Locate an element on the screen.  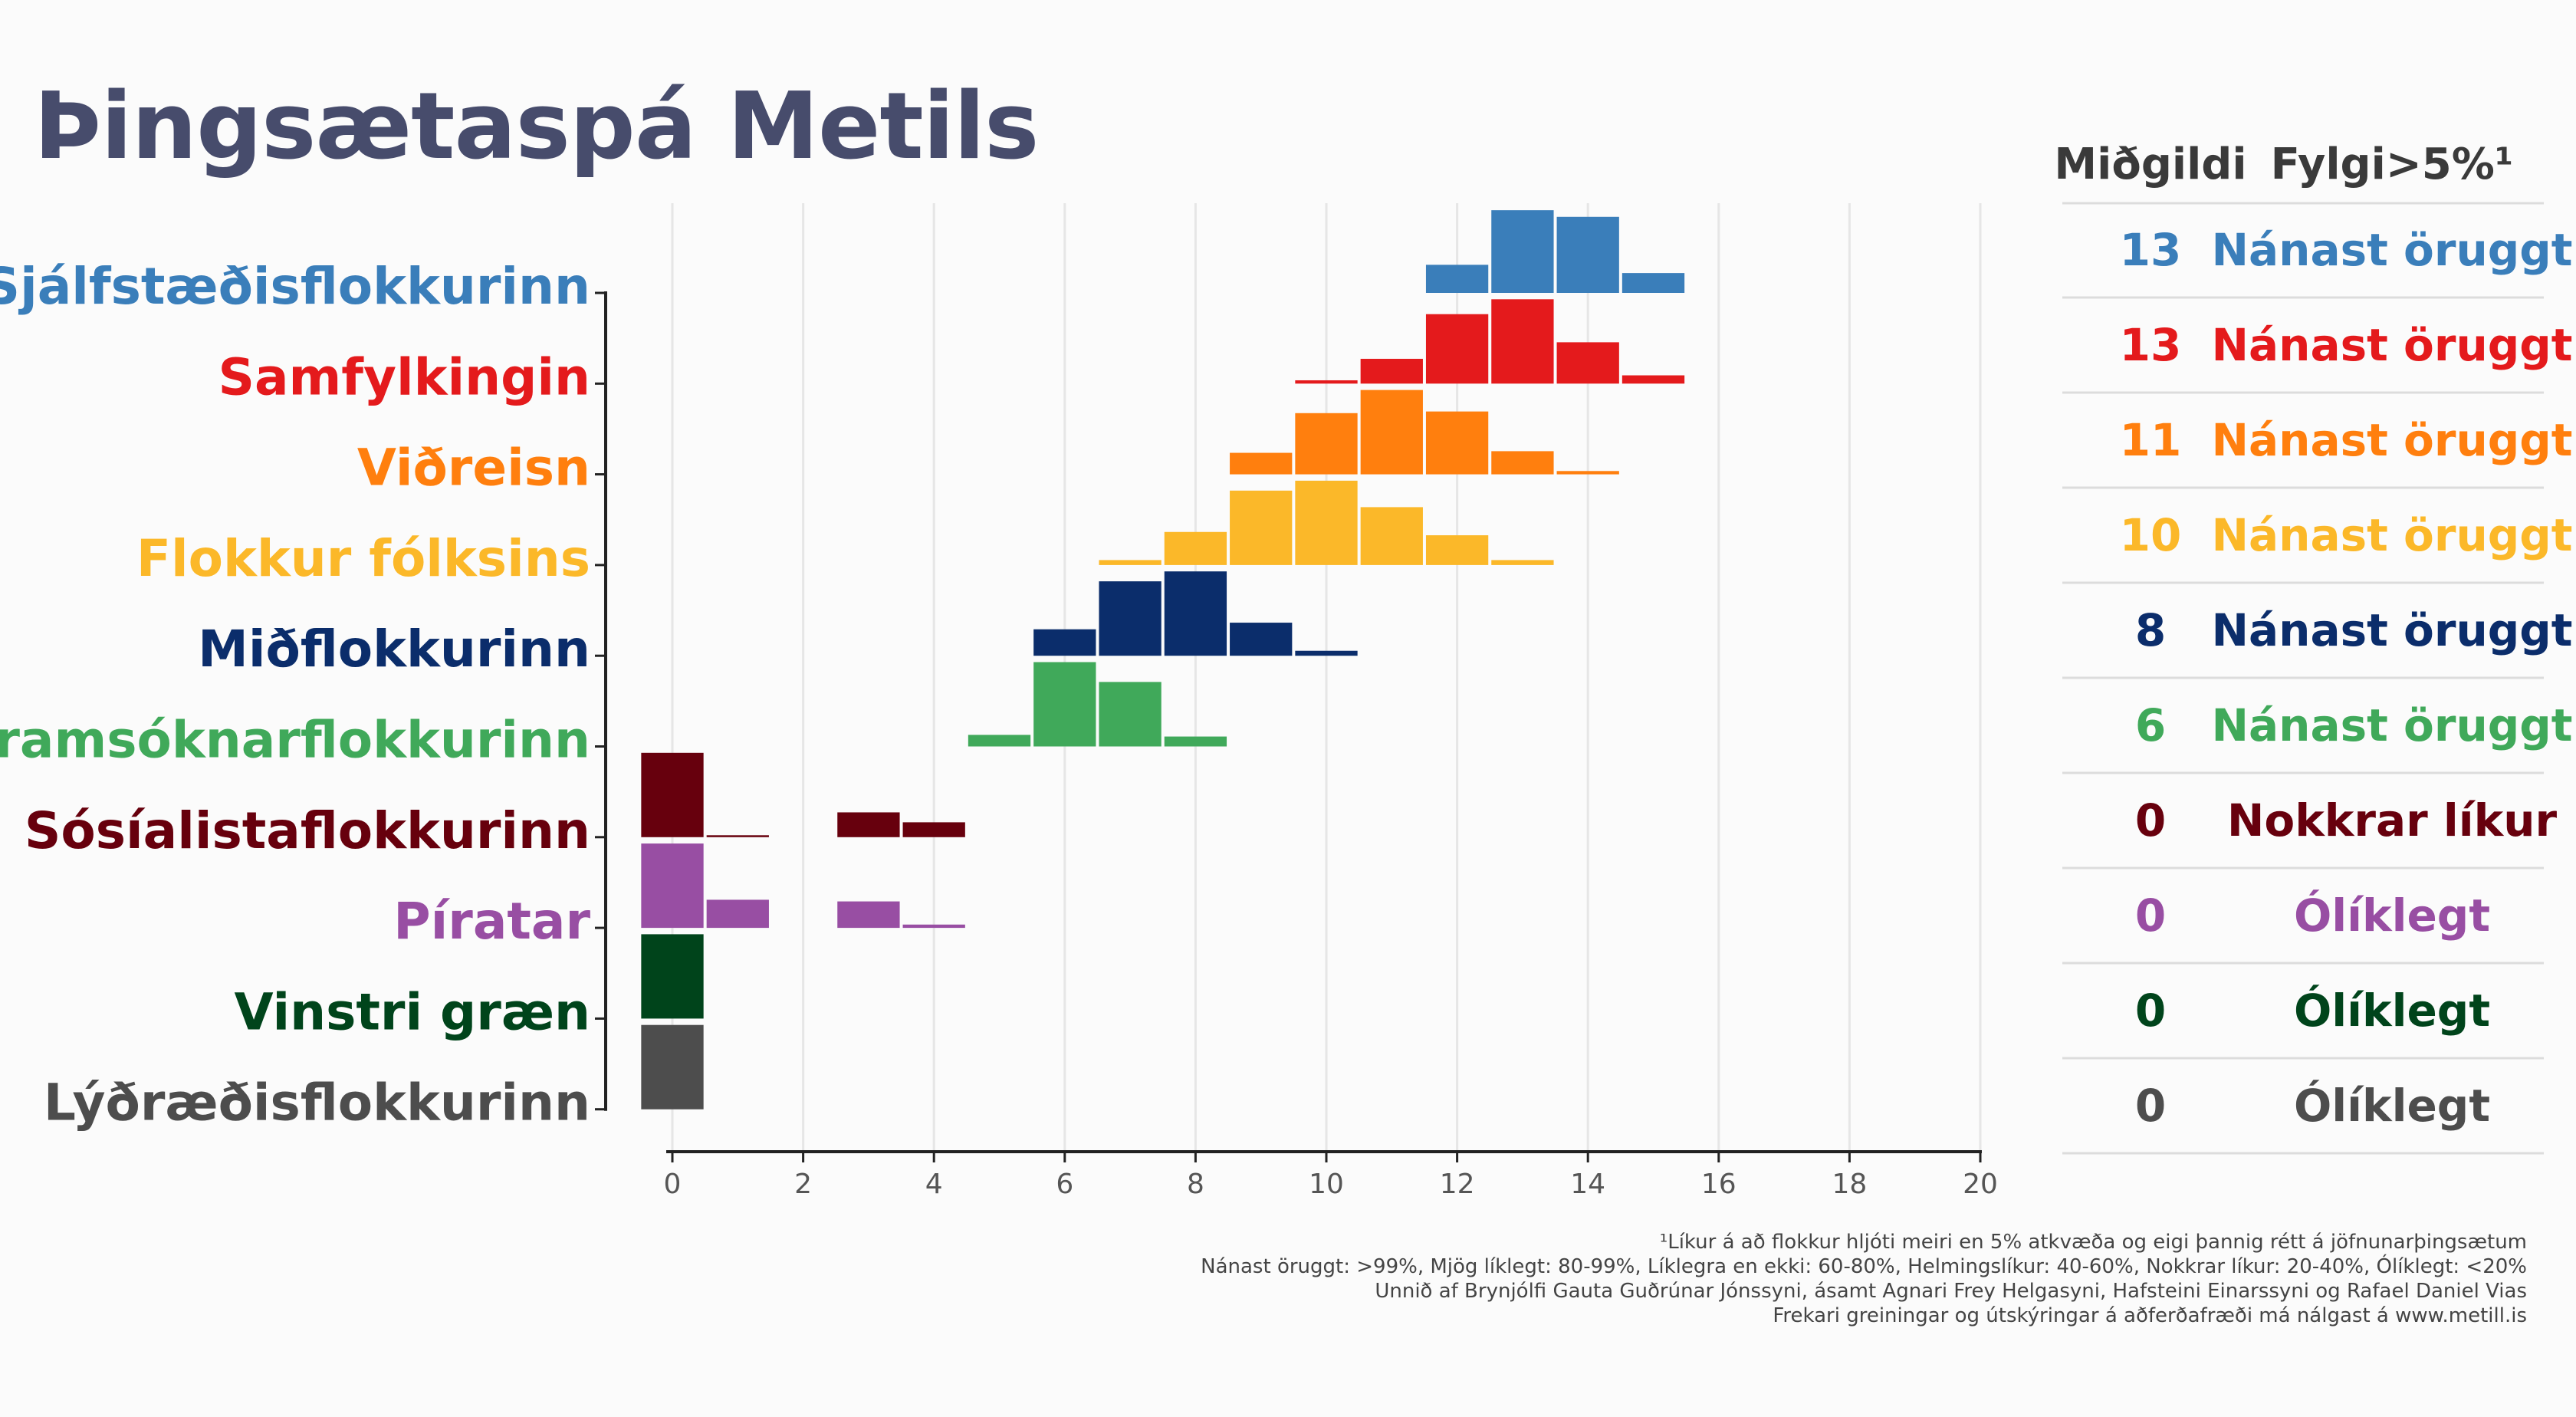
party-label: Miðflokkurinn is located at coordinates (394, 649).